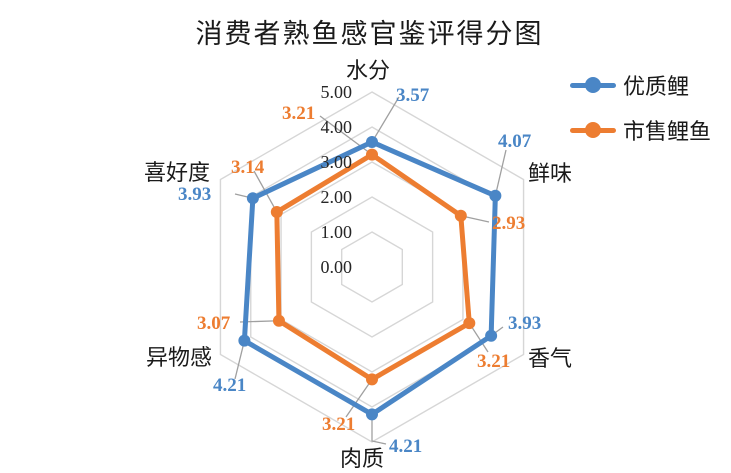 This screenshot has height=473, width=731. Describe the element at coordinates (248, 167) in the screenshot. I see `data-label: 3.14` at that location.